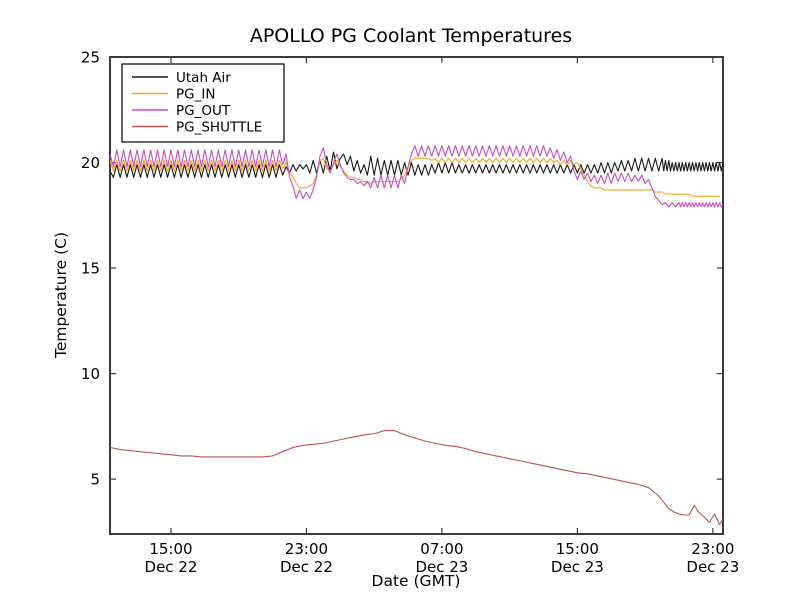  I want to click on x-axis-title: Date (GMT), so click(416, 581).